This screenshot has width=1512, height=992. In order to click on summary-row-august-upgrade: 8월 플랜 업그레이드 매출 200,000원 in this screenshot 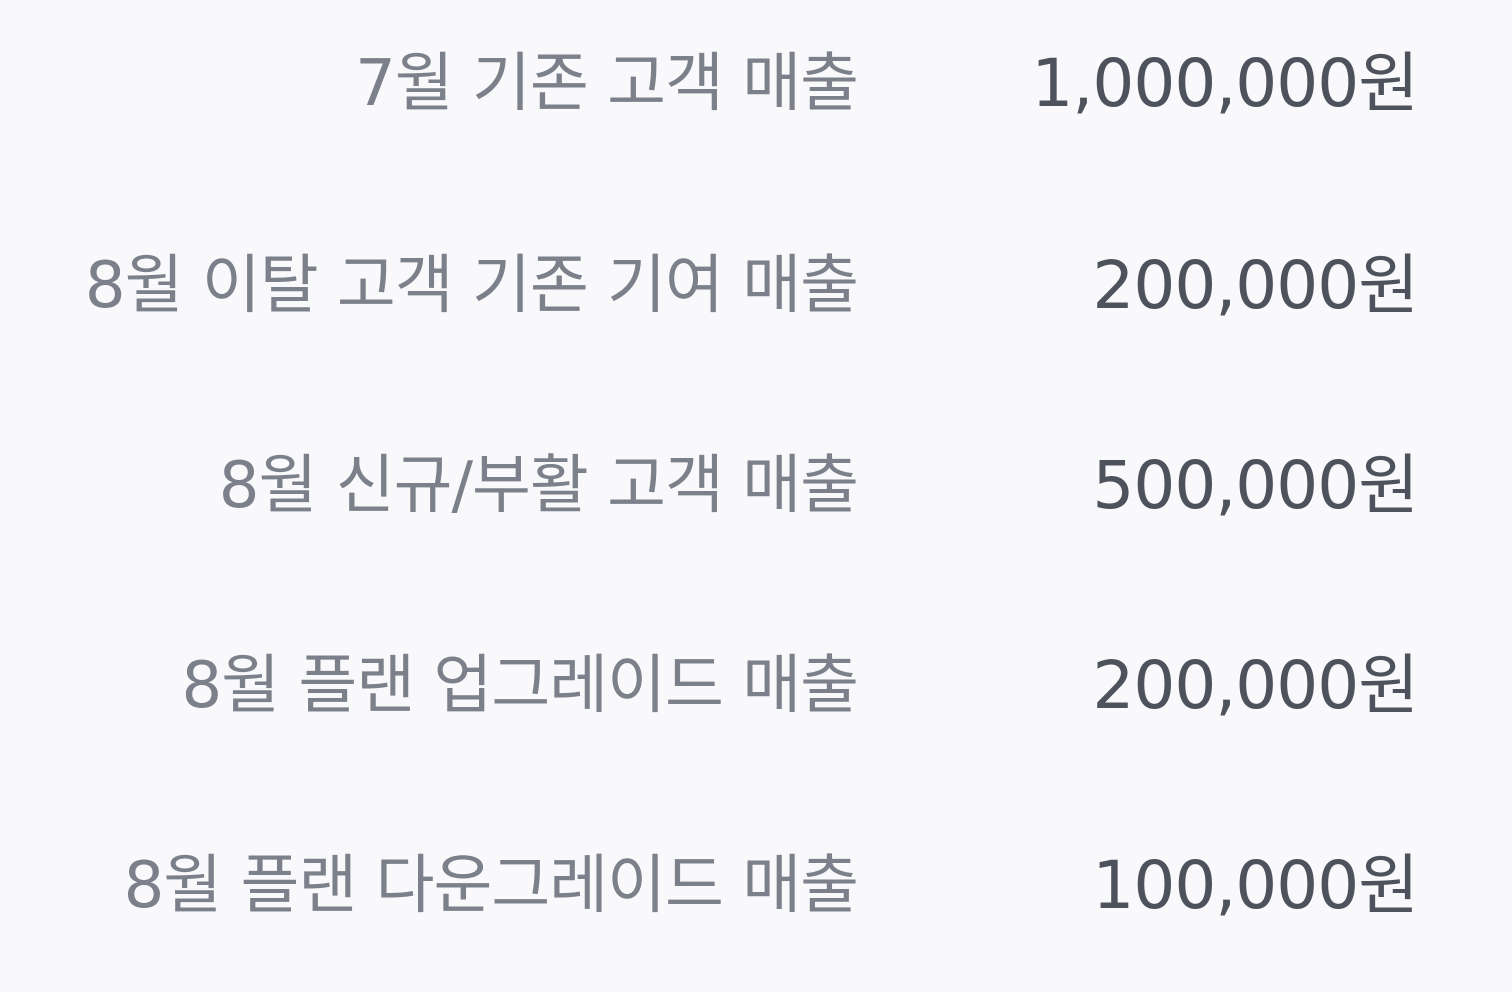, I will do `click(756, 686)`.